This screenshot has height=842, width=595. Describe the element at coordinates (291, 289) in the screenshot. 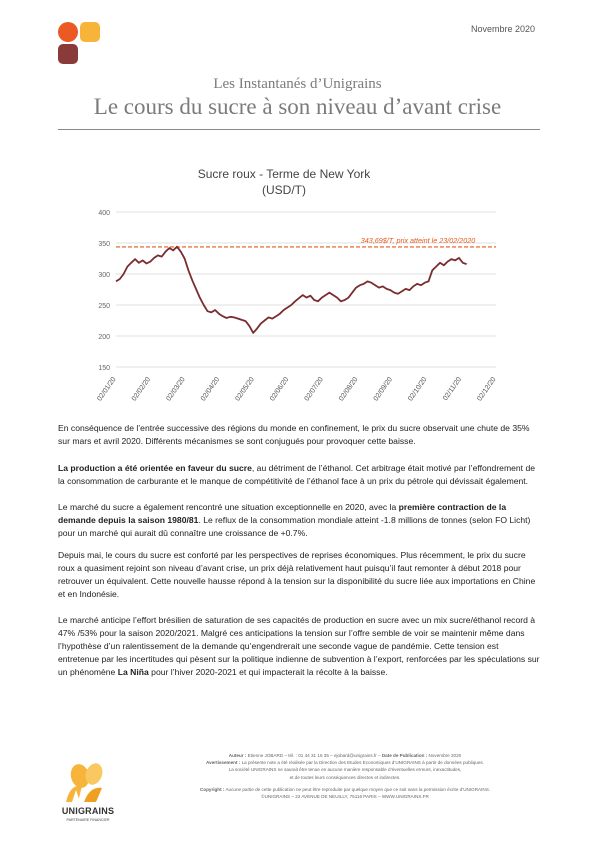

I see `price-series-line` at that location.